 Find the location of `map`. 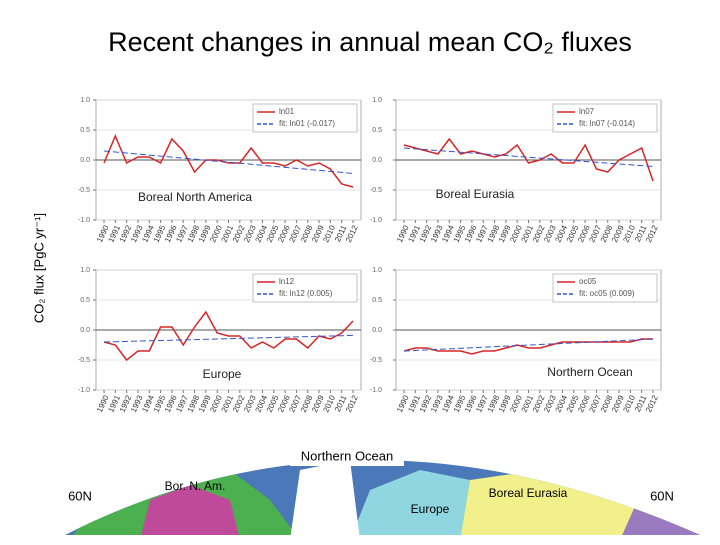

map is located at coordinates (382, 491).